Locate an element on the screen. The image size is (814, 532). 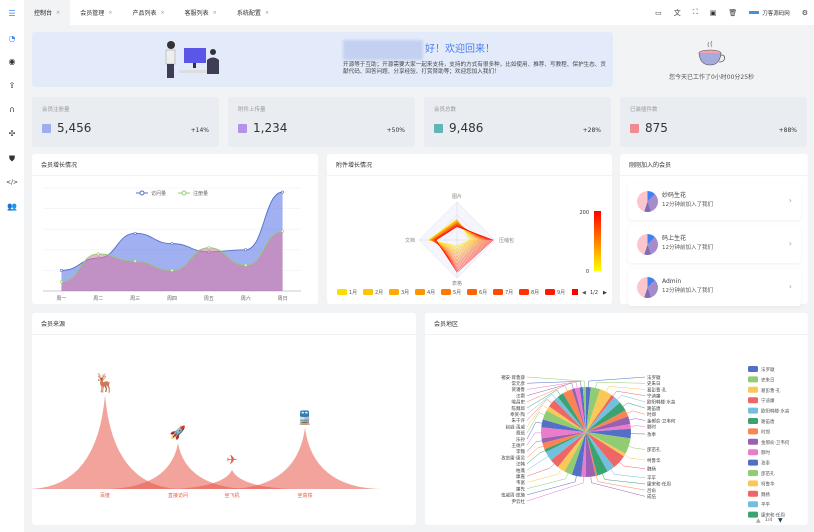
user-icon: ◉ is located at coordinates (12, 61).